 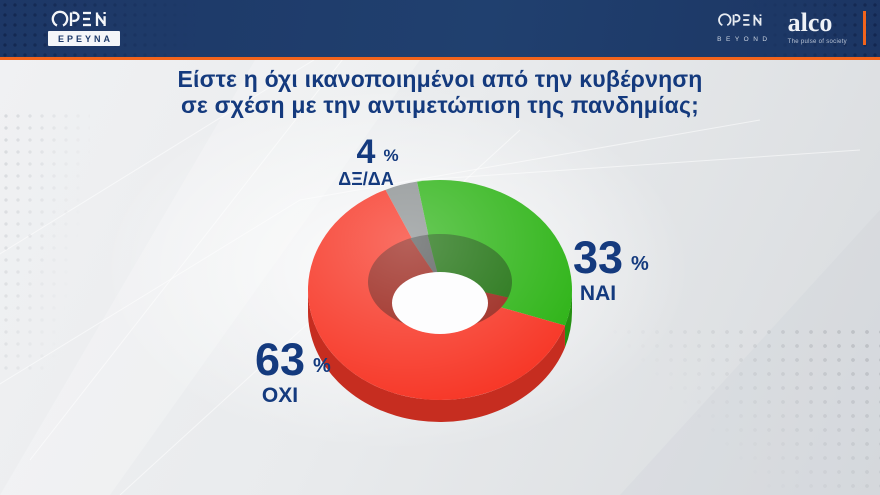 What do you see at coordinates (440, 58) in the screenshot?
I see `accent-line` at bounding box center [440, 58].